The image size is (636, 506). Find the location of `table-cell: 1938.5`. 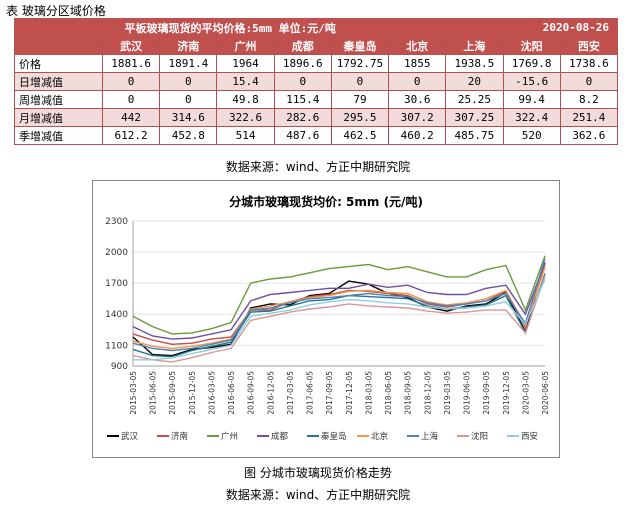

table-cell: 1938.5 is located at coordinates (474, 63).